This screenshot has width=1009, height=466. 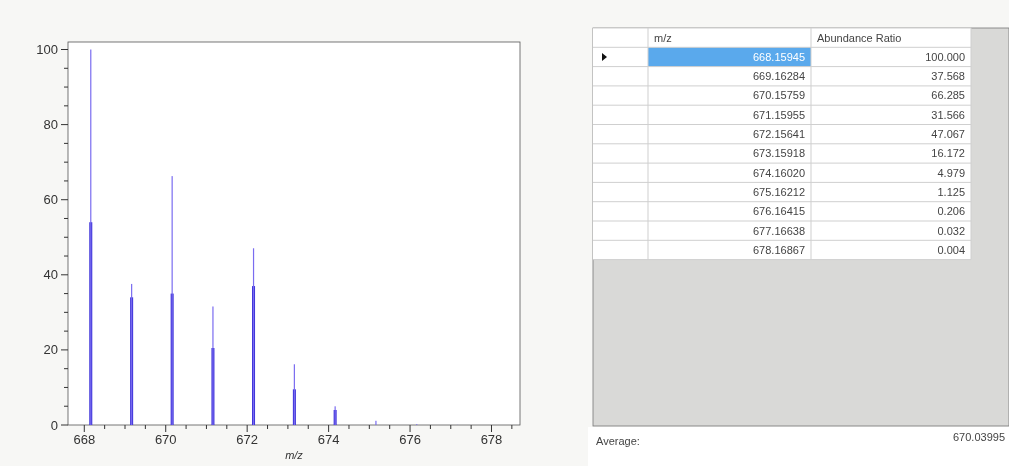 I want to click on text: 0.004, so click(x=951, y=249).